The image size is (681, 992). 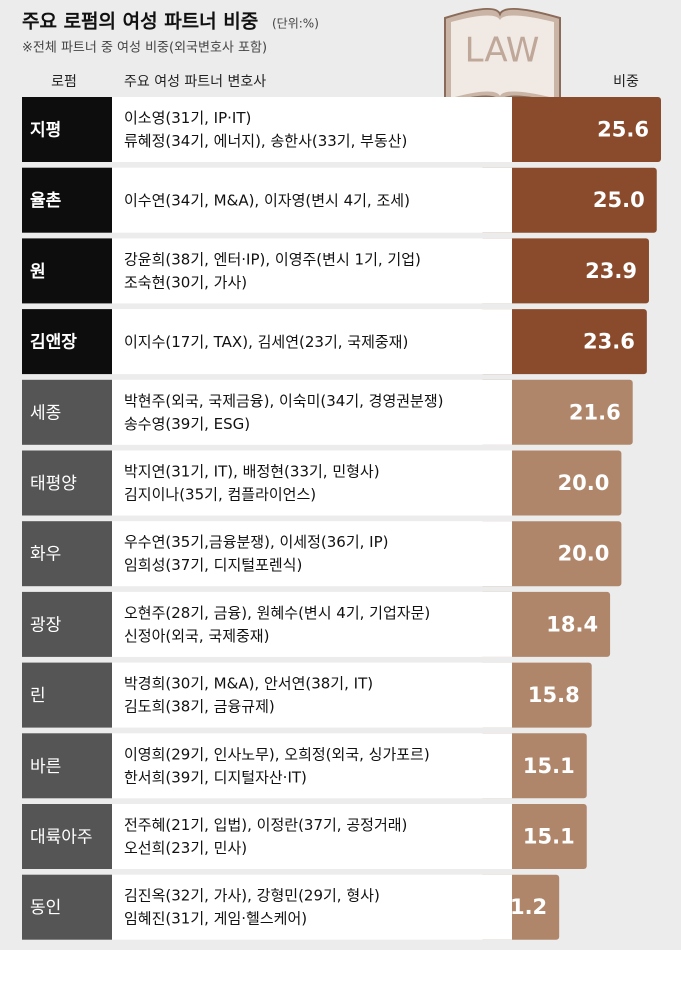 I want to click on firm-name: 바른, so click(x=45, y=767).